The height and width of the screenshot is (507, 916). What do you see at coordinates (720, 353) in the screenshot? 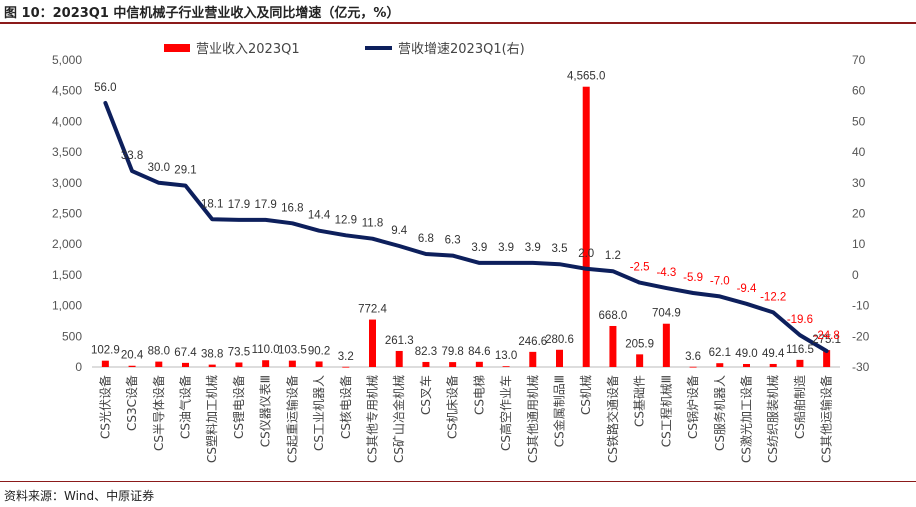
I see `bar-value-label: 62.1` at bounding box center [720, 353].